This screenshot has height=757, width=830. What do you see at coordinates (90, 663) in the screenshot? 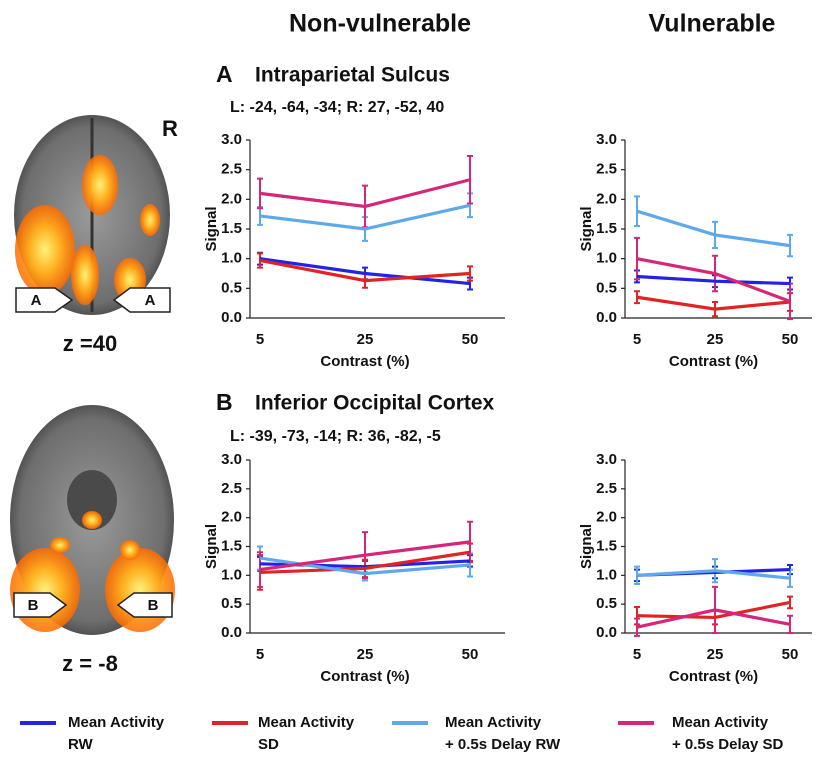
I see `slice-label: z = -8` at bounding box center [90, 663].